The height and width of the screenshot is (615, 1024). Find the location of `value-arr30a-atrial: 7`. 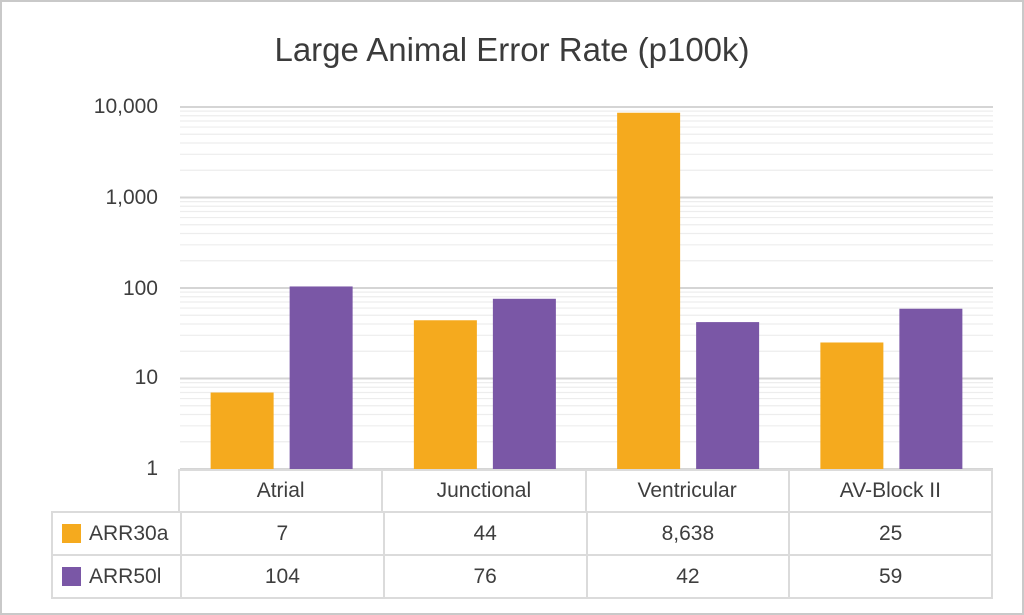

value-arr30a-atrial: 7 is located at coordinates (281, 533).